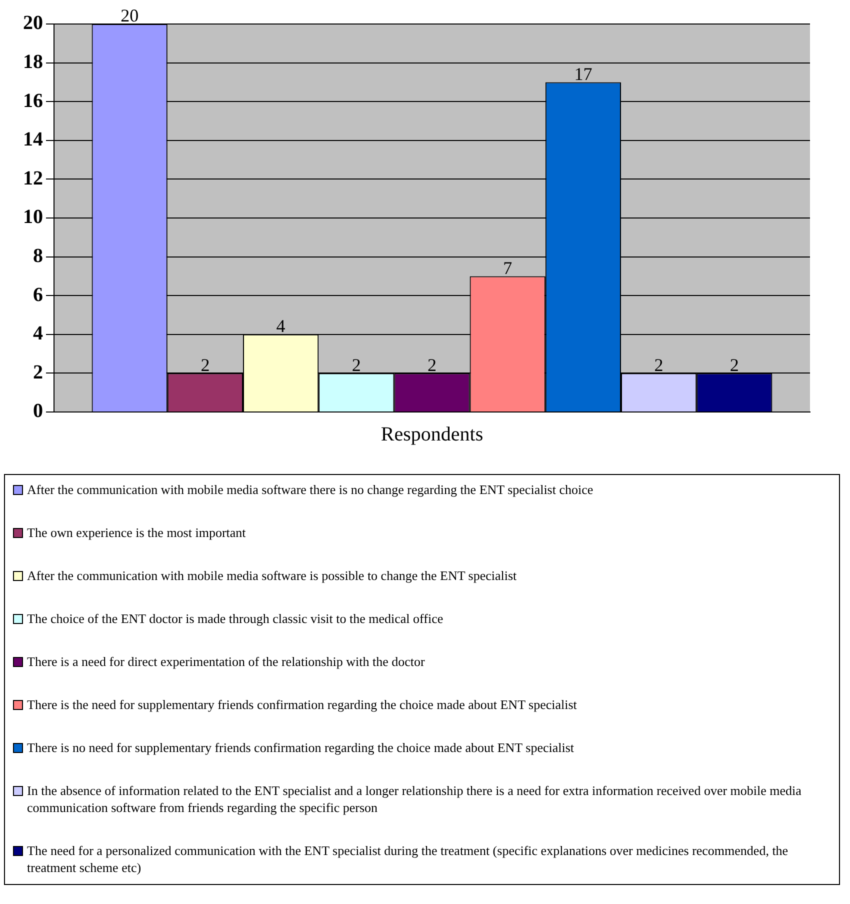  What do you see at coordinates (38, 255) in the screenshot?
I see `y-tick-label: 8` at bounding box center [38, 255].